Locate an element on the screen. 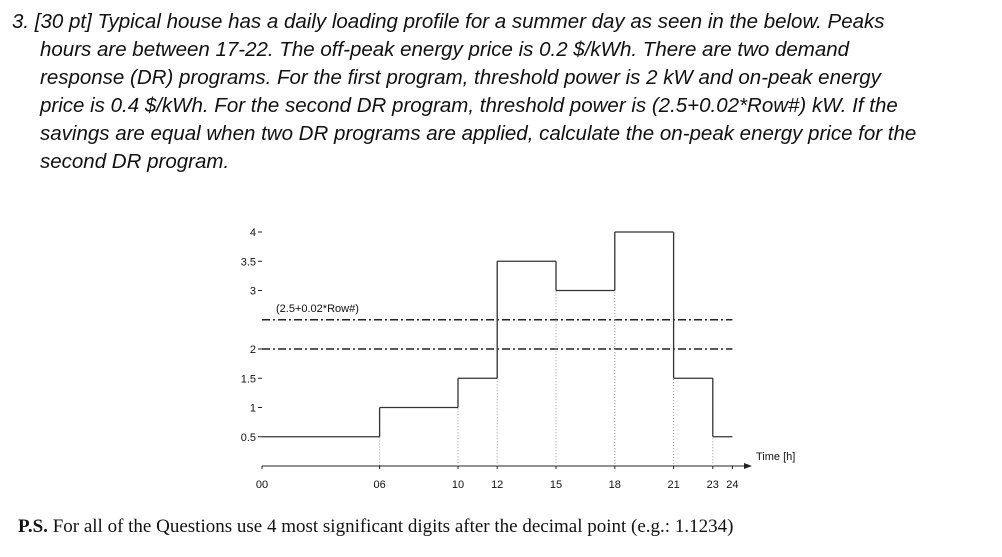 This screenshot has width=1002, height=557. x-axis-arrow is located at coordinates (748, 466).